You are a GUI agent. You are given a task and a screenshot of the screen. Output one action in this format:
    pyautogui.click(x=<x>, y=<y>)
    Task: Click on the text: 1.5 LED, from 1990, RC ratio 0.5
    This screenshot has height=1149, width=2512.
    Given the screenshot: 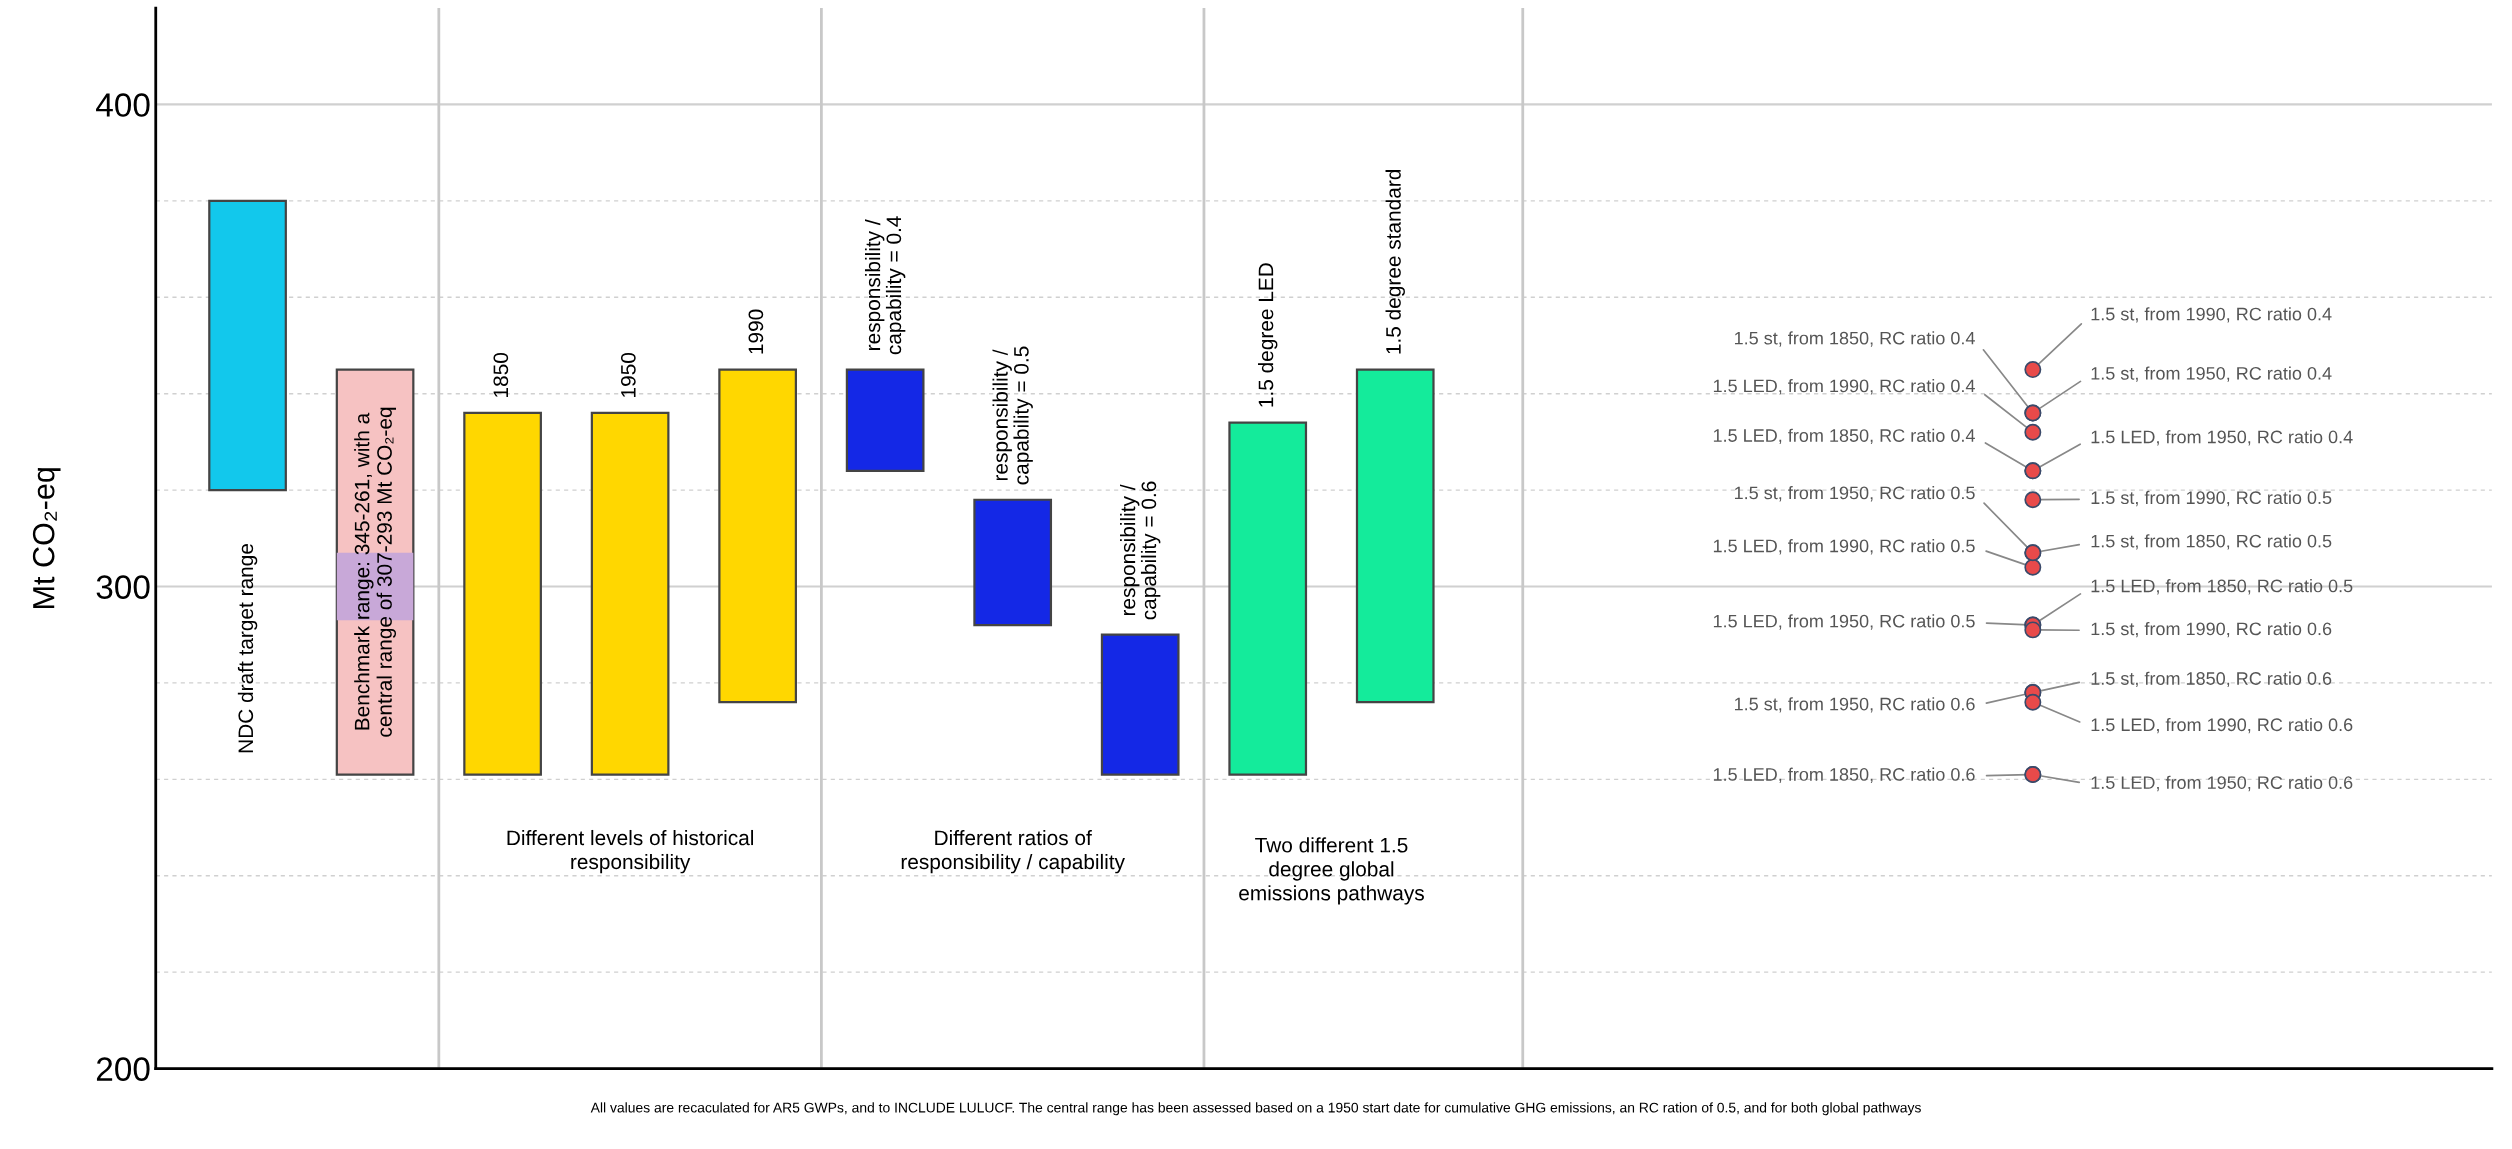 What is the action you would take?
    pyautogui.click(x=1844, y=547)
    